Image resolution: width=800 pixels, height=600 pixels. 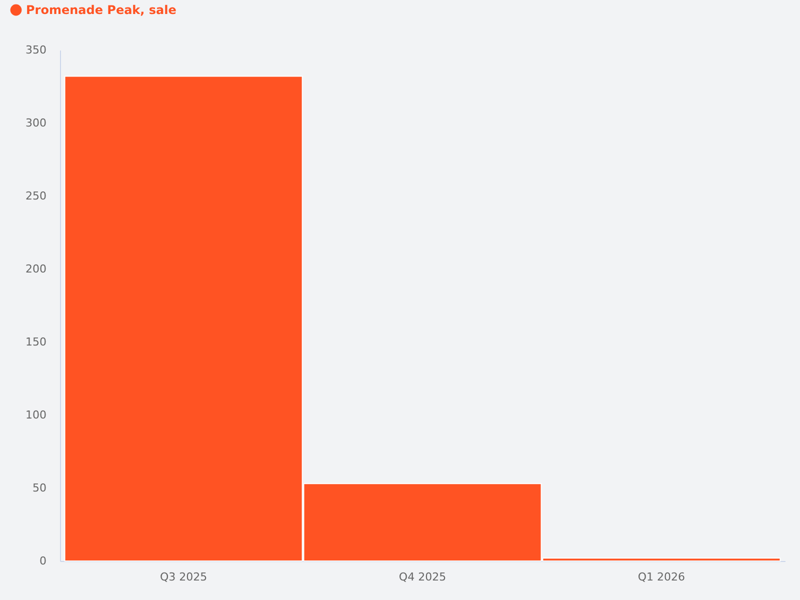 What do you see at coordinates (101, 10) in the screenshot?
I see `legend-label: Promenade Peak, sale` at bounding box center [101, 10].